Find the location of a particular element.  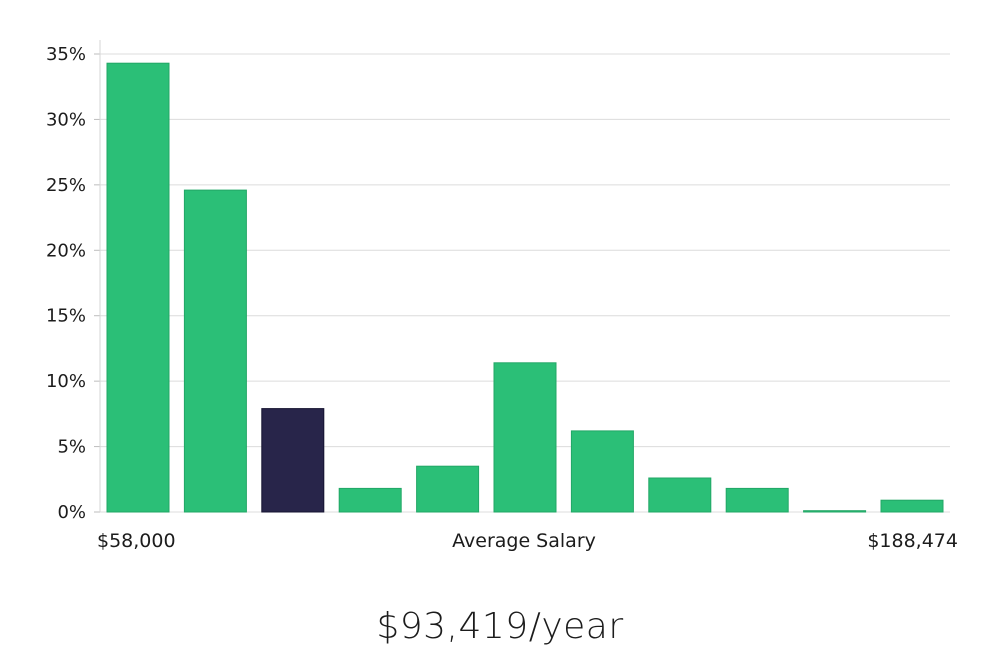

y-tick-label: 25% is located at coordinates (66, 185).